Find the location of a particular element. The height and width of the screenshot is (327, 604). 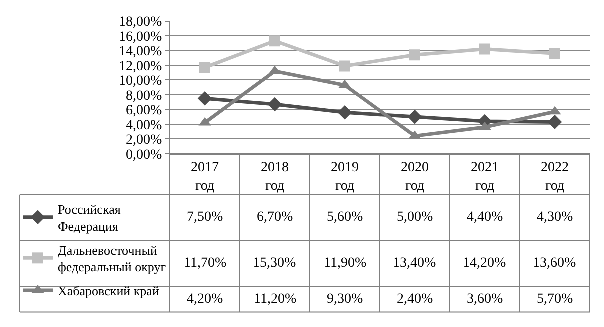

data-label: 3,60% is located at coordinates (485, 299).